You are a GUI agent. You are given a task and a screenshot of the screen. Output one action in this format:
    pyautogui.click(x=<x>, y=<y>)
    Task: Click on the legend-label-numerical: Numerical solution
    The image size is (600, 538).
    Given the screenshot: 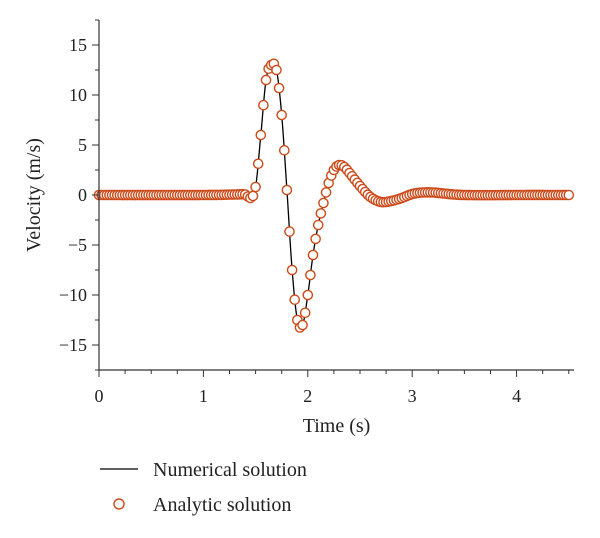 What is the action you would take?
    pyautogui.click(x=230, y=470)
    